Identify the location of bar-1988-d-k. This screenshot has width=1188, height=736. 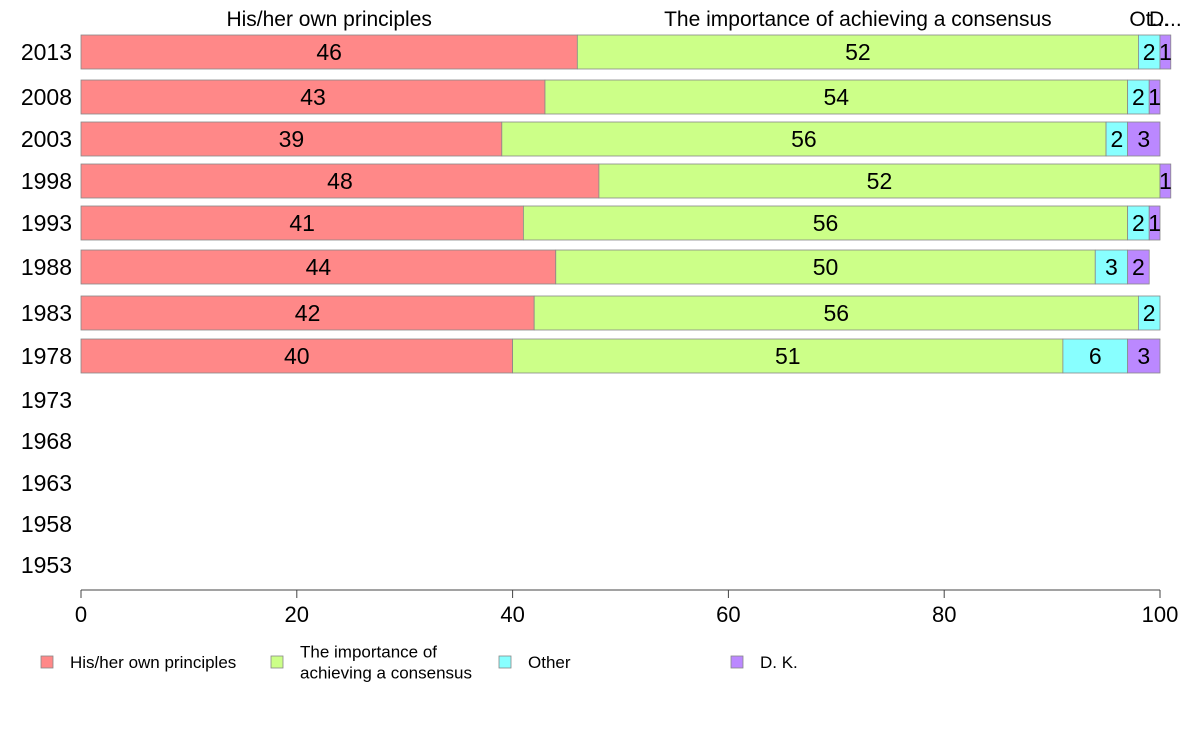
(1138, 267).